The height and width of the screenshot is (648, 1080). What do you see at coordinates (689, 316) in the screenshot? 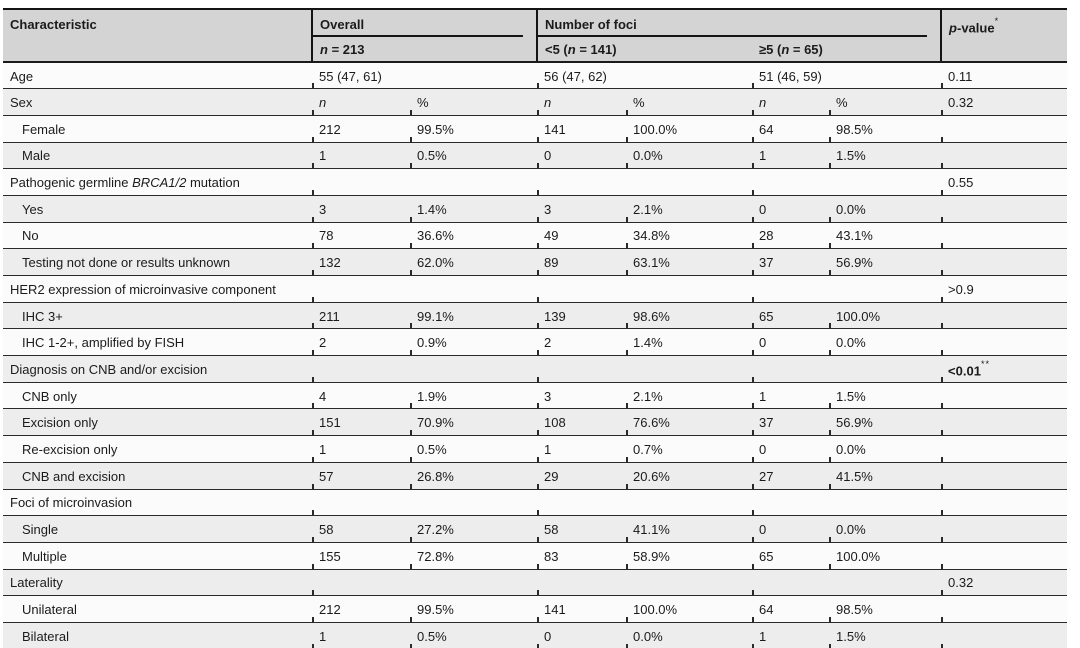
I see `value-cell: 98.6%` at bounding box center [689, 316].